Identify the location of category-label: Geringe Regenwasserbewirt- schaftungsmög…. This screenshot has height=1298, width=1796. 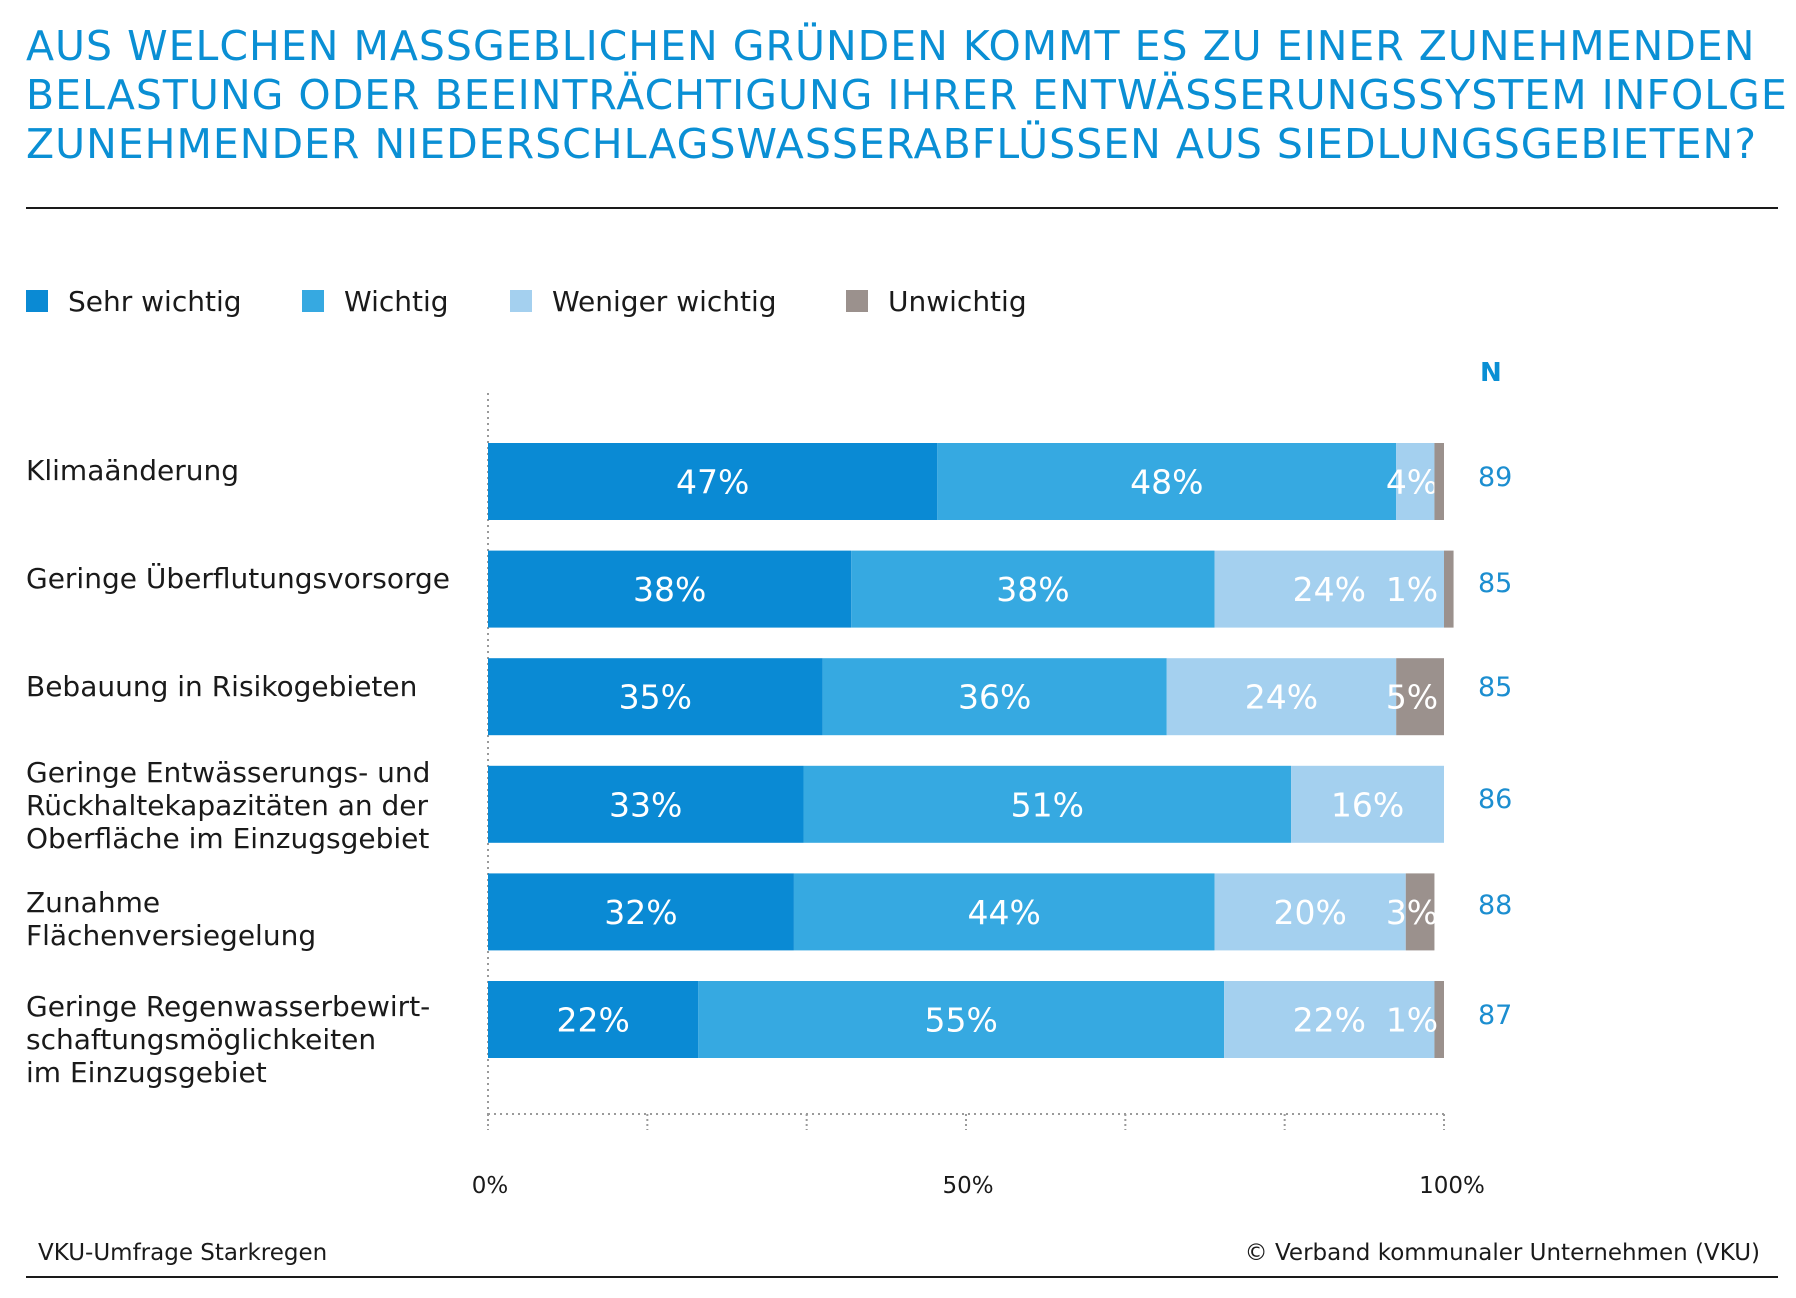
(228, 1039).